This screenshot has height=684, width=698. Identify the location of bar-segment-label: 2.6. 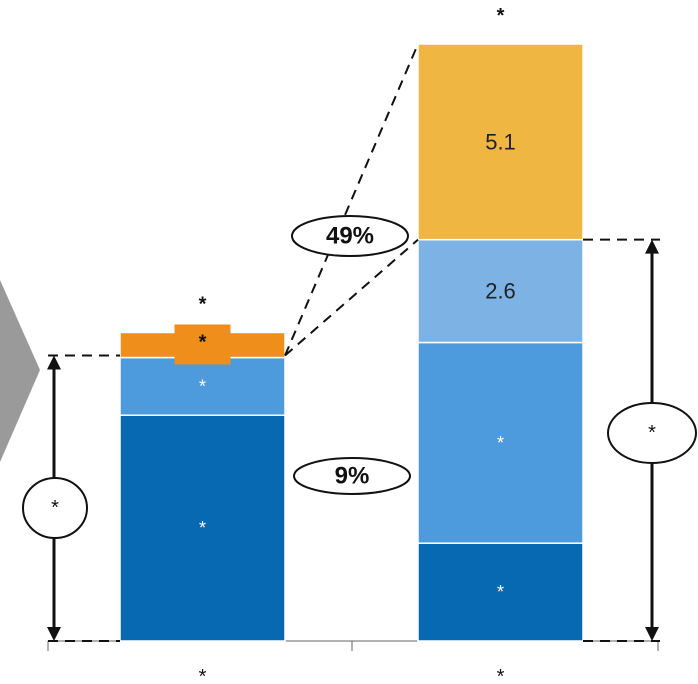
(500, 291).